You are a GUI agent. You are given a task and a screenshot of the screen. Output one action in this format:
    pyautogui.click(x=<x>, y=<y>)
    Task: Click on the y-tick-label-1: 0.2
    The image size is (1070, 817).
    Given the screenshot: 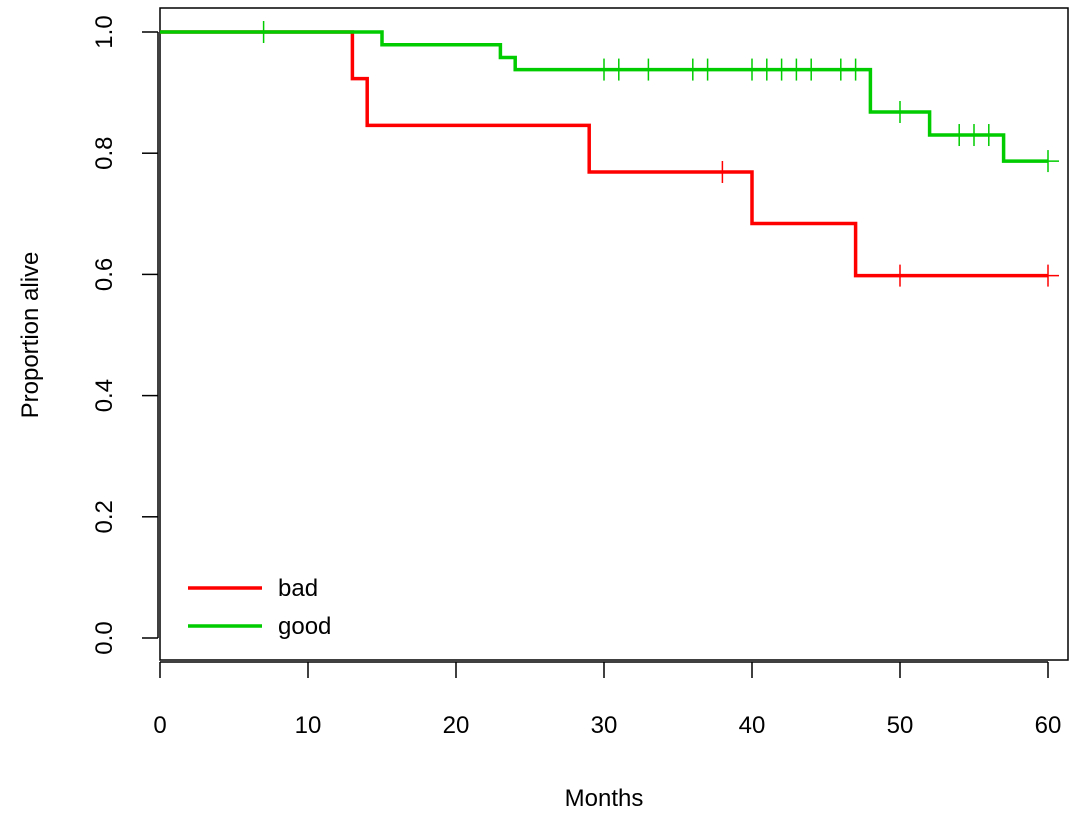 What is the action you would take?
    pyautogui.click(x=104, y=516)
    